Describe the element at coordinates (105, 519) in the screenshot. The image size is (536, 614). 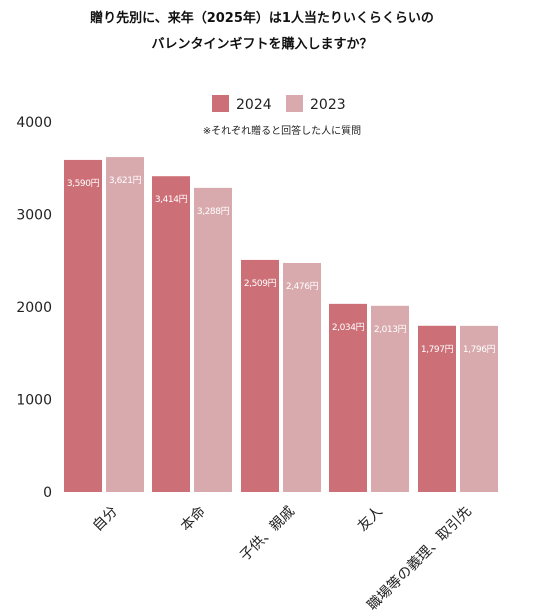
I see `x-tick-label: 自分` at that location.